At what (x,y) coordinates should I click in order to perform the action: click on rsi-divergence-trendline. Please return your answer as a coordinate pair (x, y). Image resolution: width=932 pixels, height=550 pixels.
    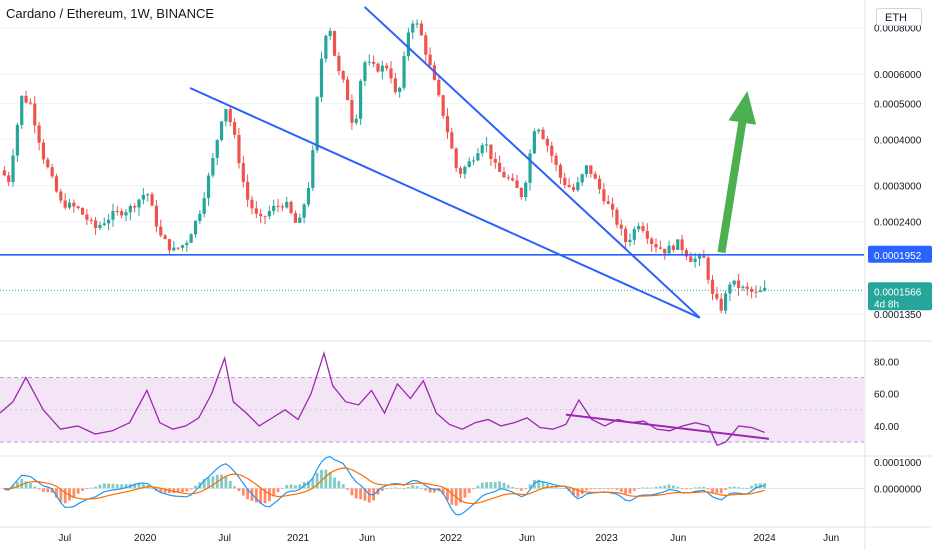
    Looking at the image, I should click on (667, 426).